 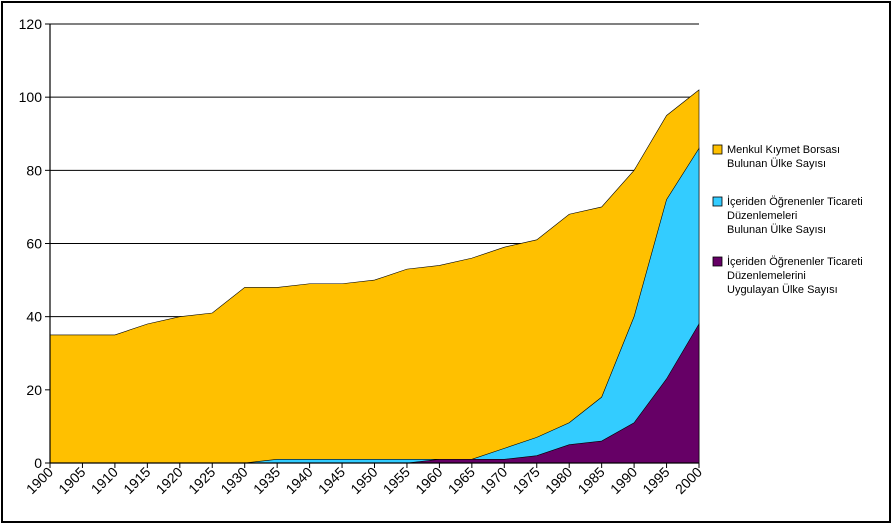 I want to click on x-tick-label-1945: 1945, so click(x=331, y=480).